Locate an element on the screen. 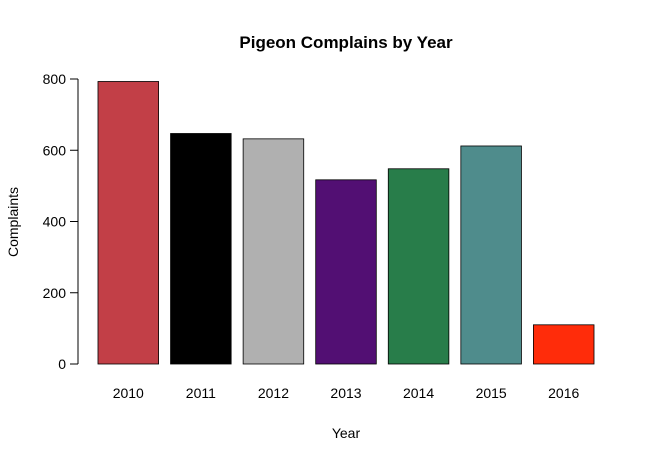  y-tick-label: 200 is located at coordinates (55, 293).